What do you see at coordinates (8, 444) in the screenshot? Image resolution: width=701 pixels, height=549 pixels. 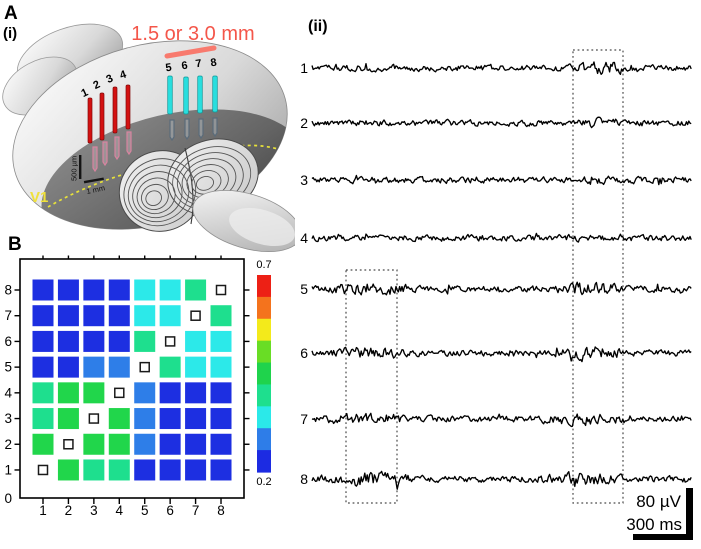 I see `y-tick-label: 2` at bounding box center [8, 444].